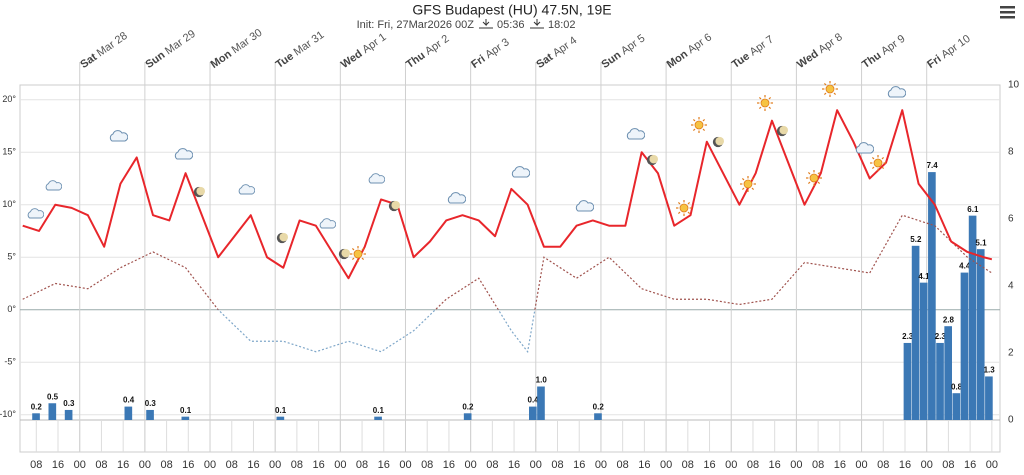 The height and width of the screenshot is (475, 1024). I want to click on day-label: SatMar 28, so click(103, 50).